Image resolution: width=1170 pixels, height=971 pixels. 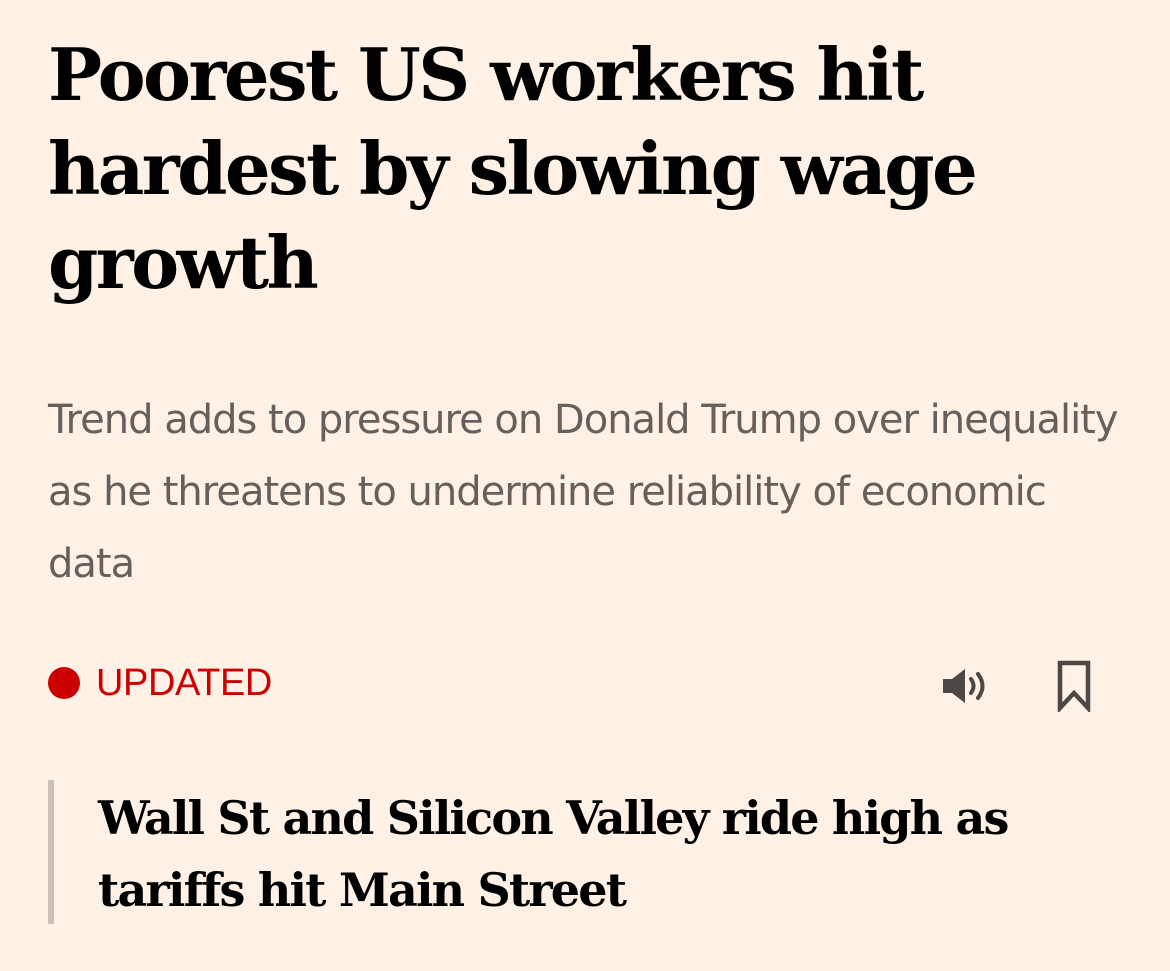 What do you see at coordinates (573, 686) in the screenshot?
I see `article-meta-row: UPDATED` at bounding box center [573, 686].